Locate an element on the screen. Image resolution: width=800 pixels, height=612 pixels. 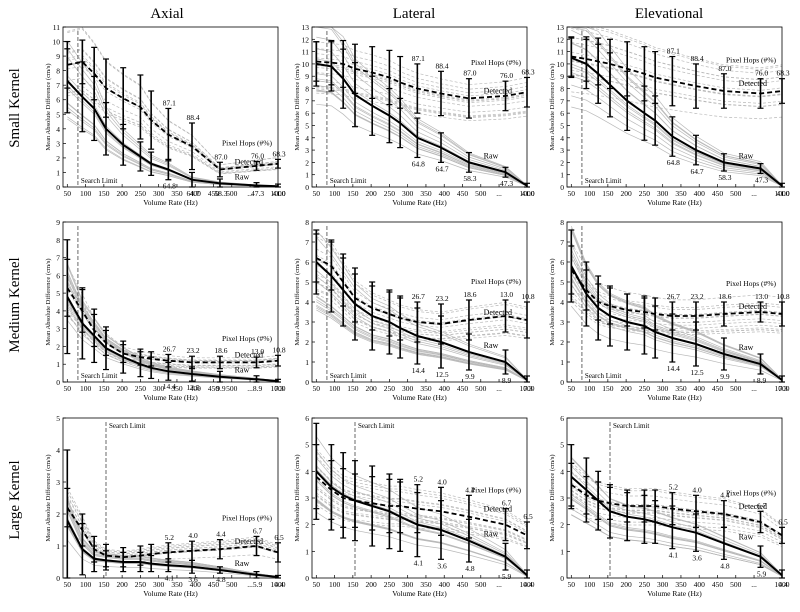
pixel-hop-label: 9.9 is located at coordinates (725, 376).